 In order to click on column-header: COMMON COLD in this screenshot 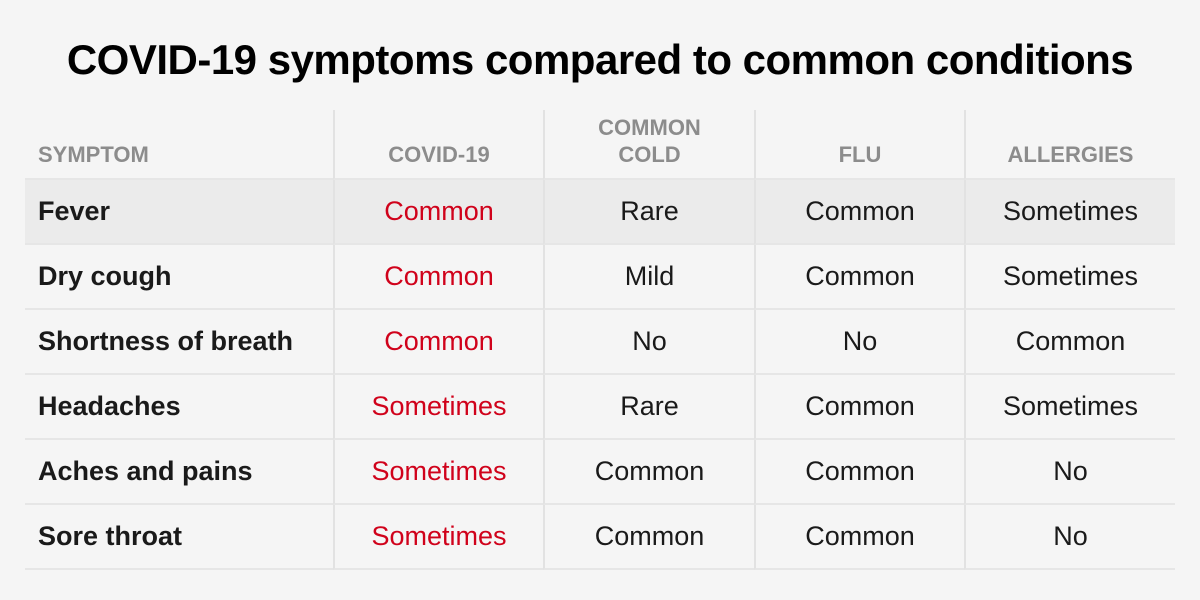, I will do `click(648, 145)`.